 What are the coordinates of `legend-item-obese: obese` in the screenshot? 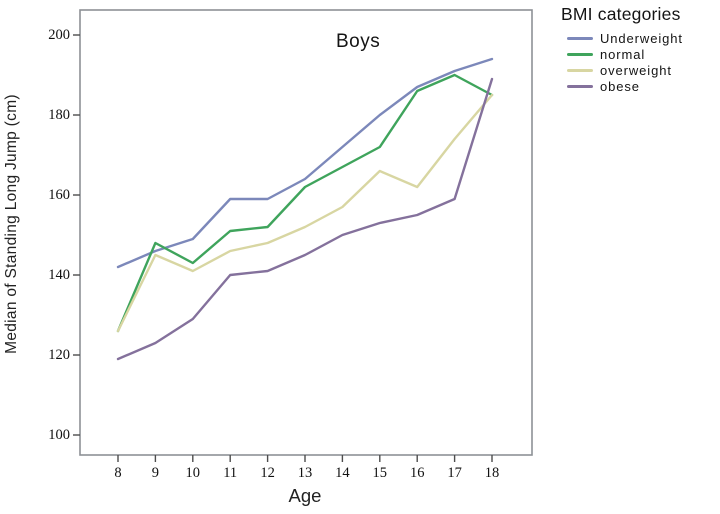 It's located at (625, 86).